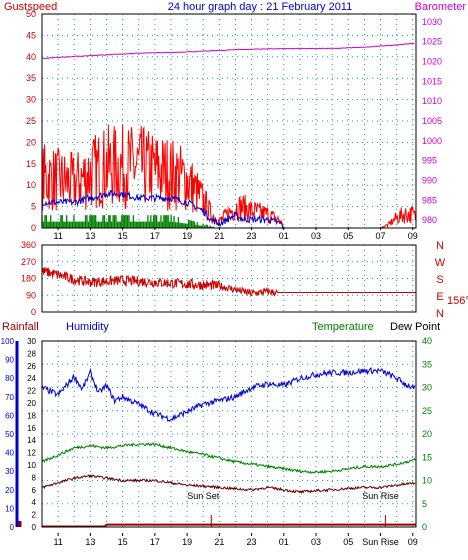 Image resolution: width=468 pixels, height=560 pixels. I want to click on wind-direction-panel: 0 90 180 270 360, so click(219, 278).